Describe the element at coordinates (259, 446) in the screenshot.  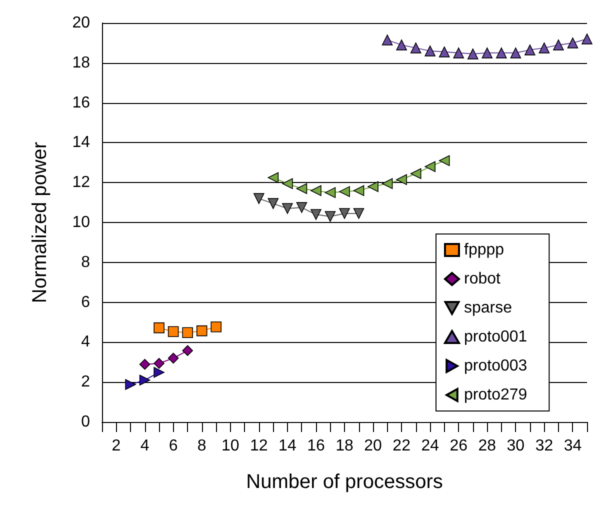
I see `x-tick-label: 12` at that location.